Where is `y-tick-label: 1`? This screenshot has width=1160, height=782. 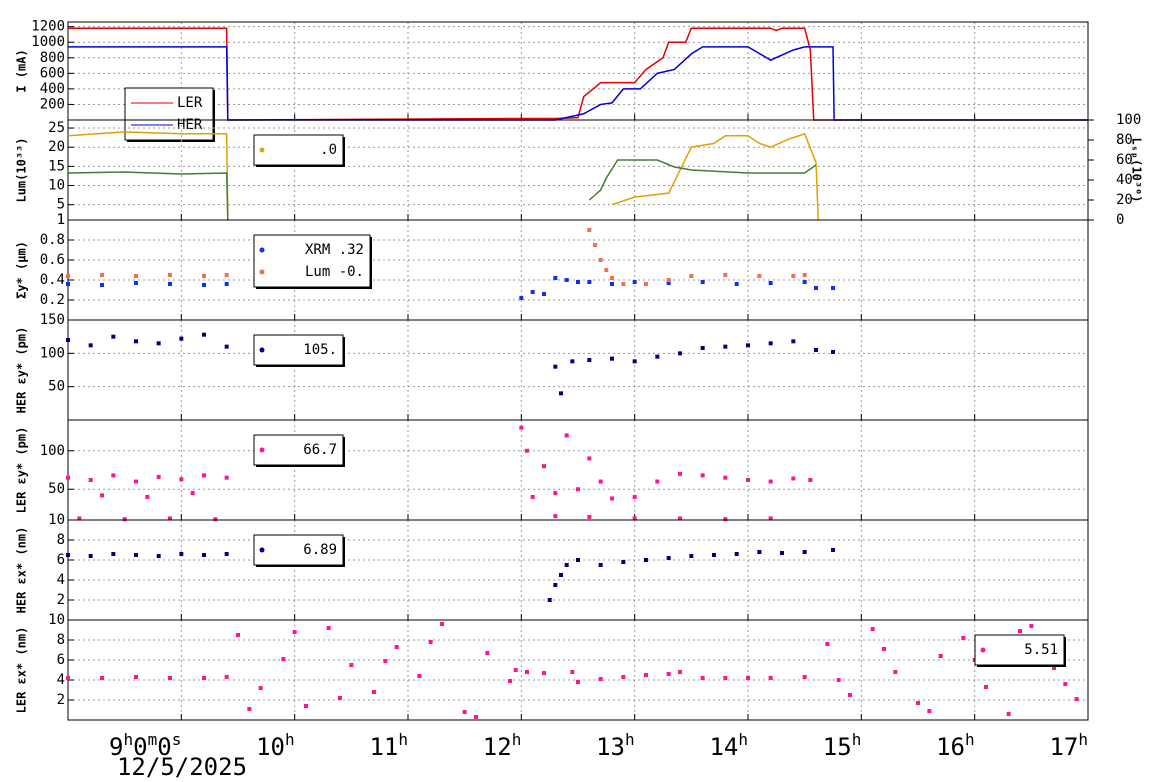 y-tick-label: 1 is located at coordinates (61, 220).